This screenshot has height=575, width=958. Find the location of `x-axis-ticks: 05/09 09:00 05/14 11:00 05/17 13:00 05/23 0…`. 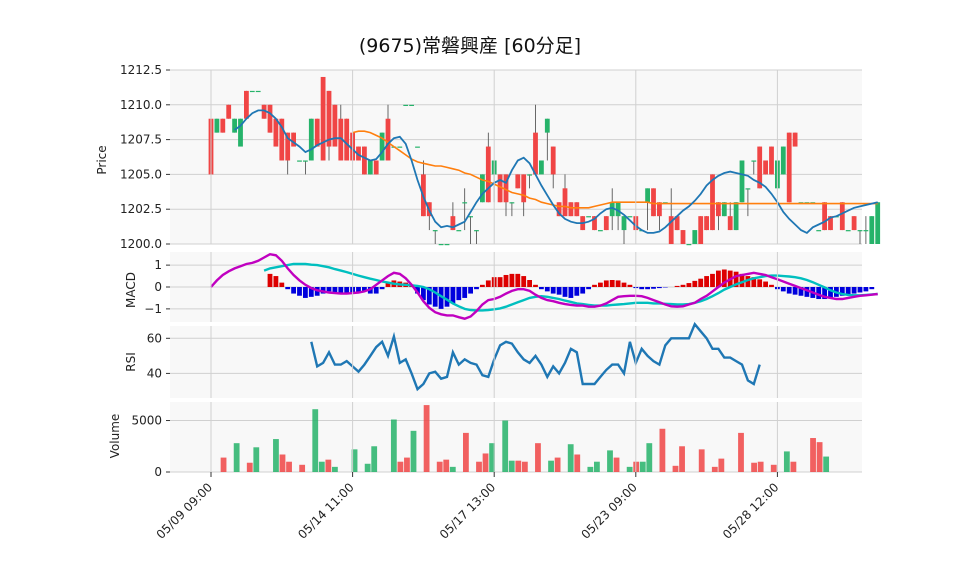

x-axis-ticks: 05/09 09:00 05/14 11:00 05/17 13:00 05/23 0… is located at coordinates (468, 507).